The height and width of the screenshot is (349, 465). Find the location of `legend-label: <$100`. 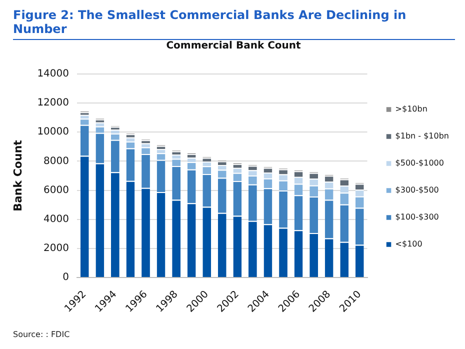

legend-label: <$100 is located at coordinates (408, 244).